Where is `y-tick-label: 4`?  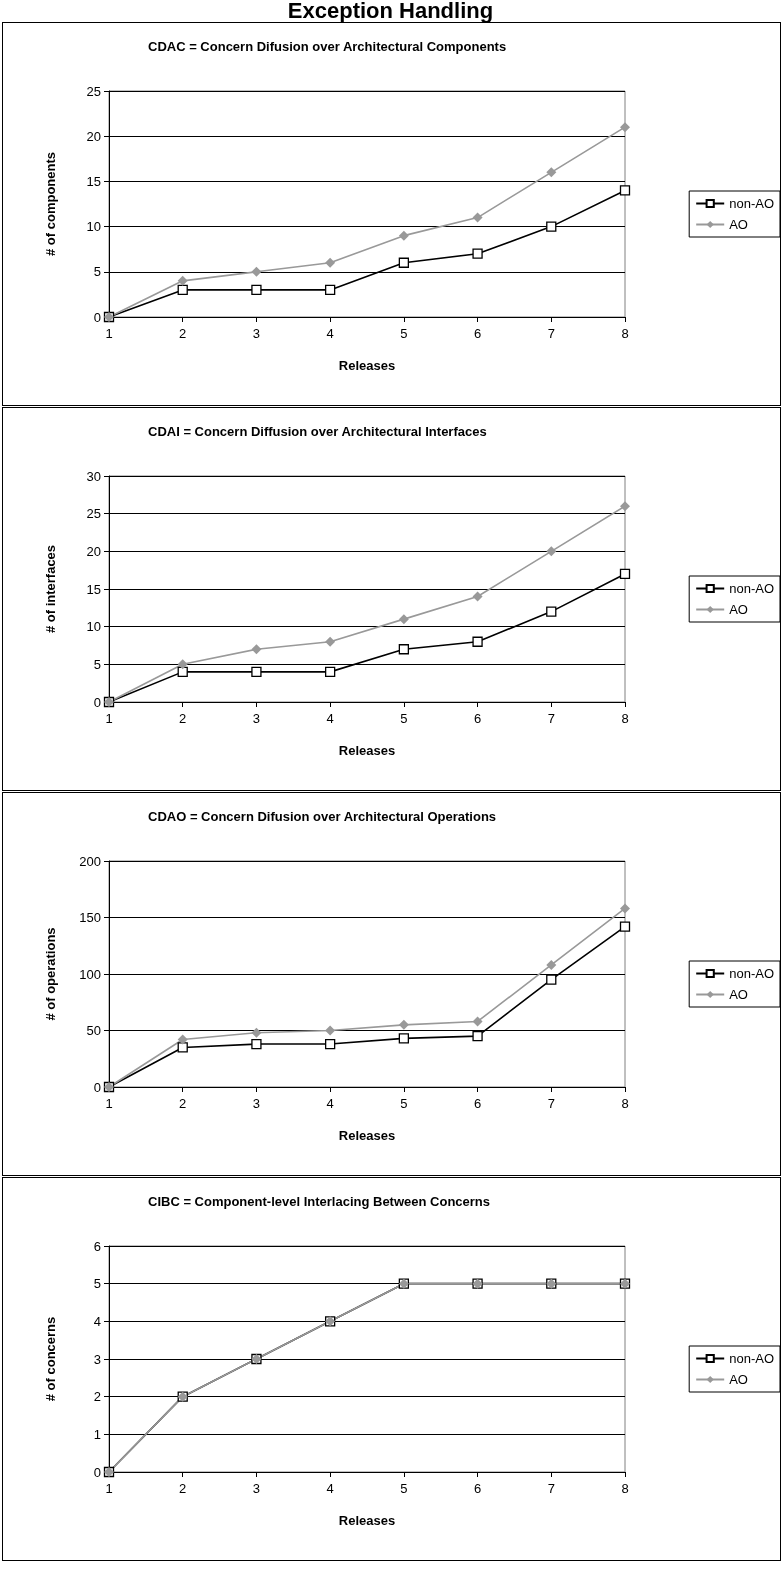
y-tick-label: 4 is located at coordinates (97, 1321).